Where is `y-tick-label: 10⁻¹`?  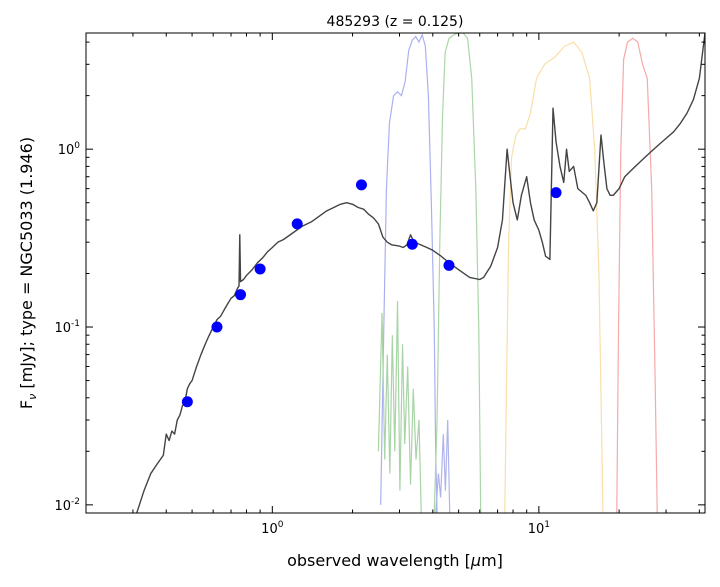
y-tick-label: 10⁻¹ is located at coordinates (67, 327).